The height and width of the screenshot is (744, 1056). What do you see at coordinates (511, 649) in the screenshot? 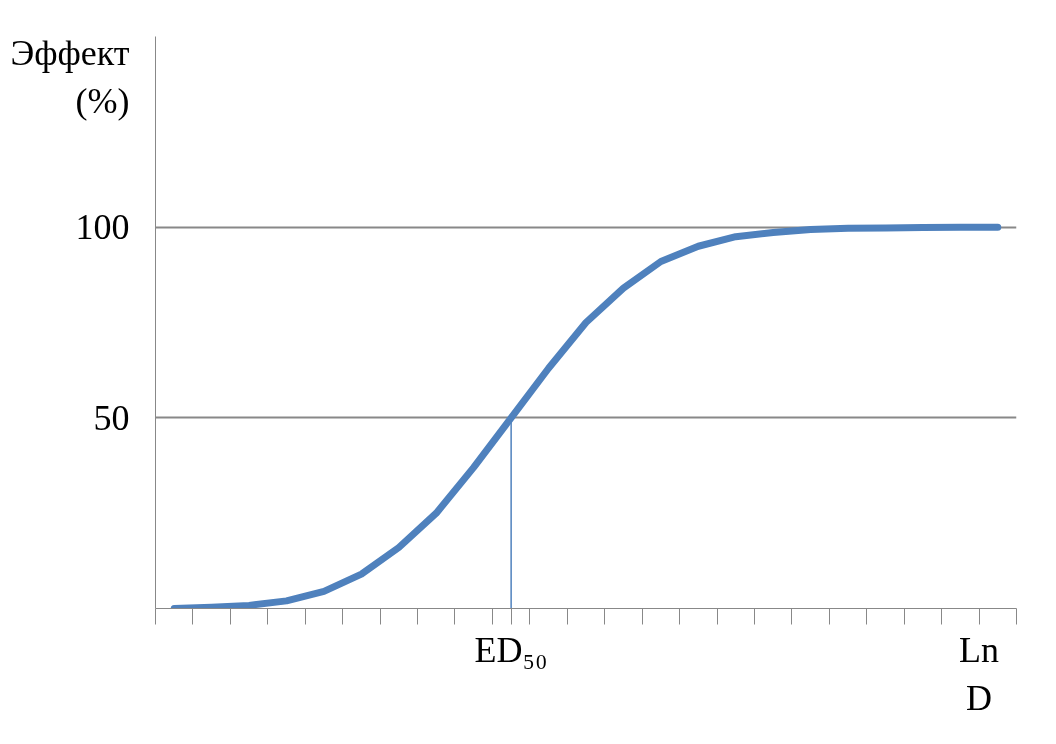
I see `x-tick-label: ED₅₀` at bounding box center [511, 649].